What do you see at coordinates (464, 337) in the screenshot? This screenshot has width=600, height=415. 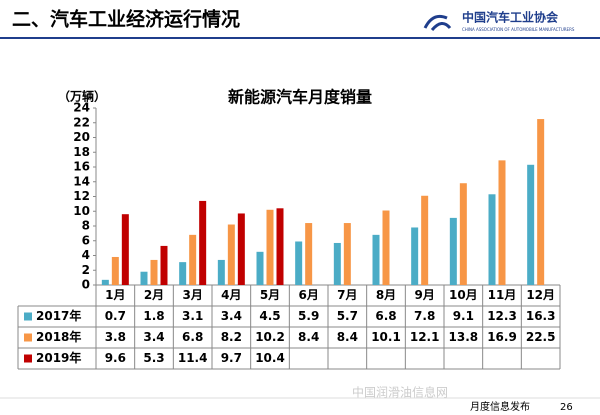 I see `table-cell: 13.8` at bounding box center [464, 337].